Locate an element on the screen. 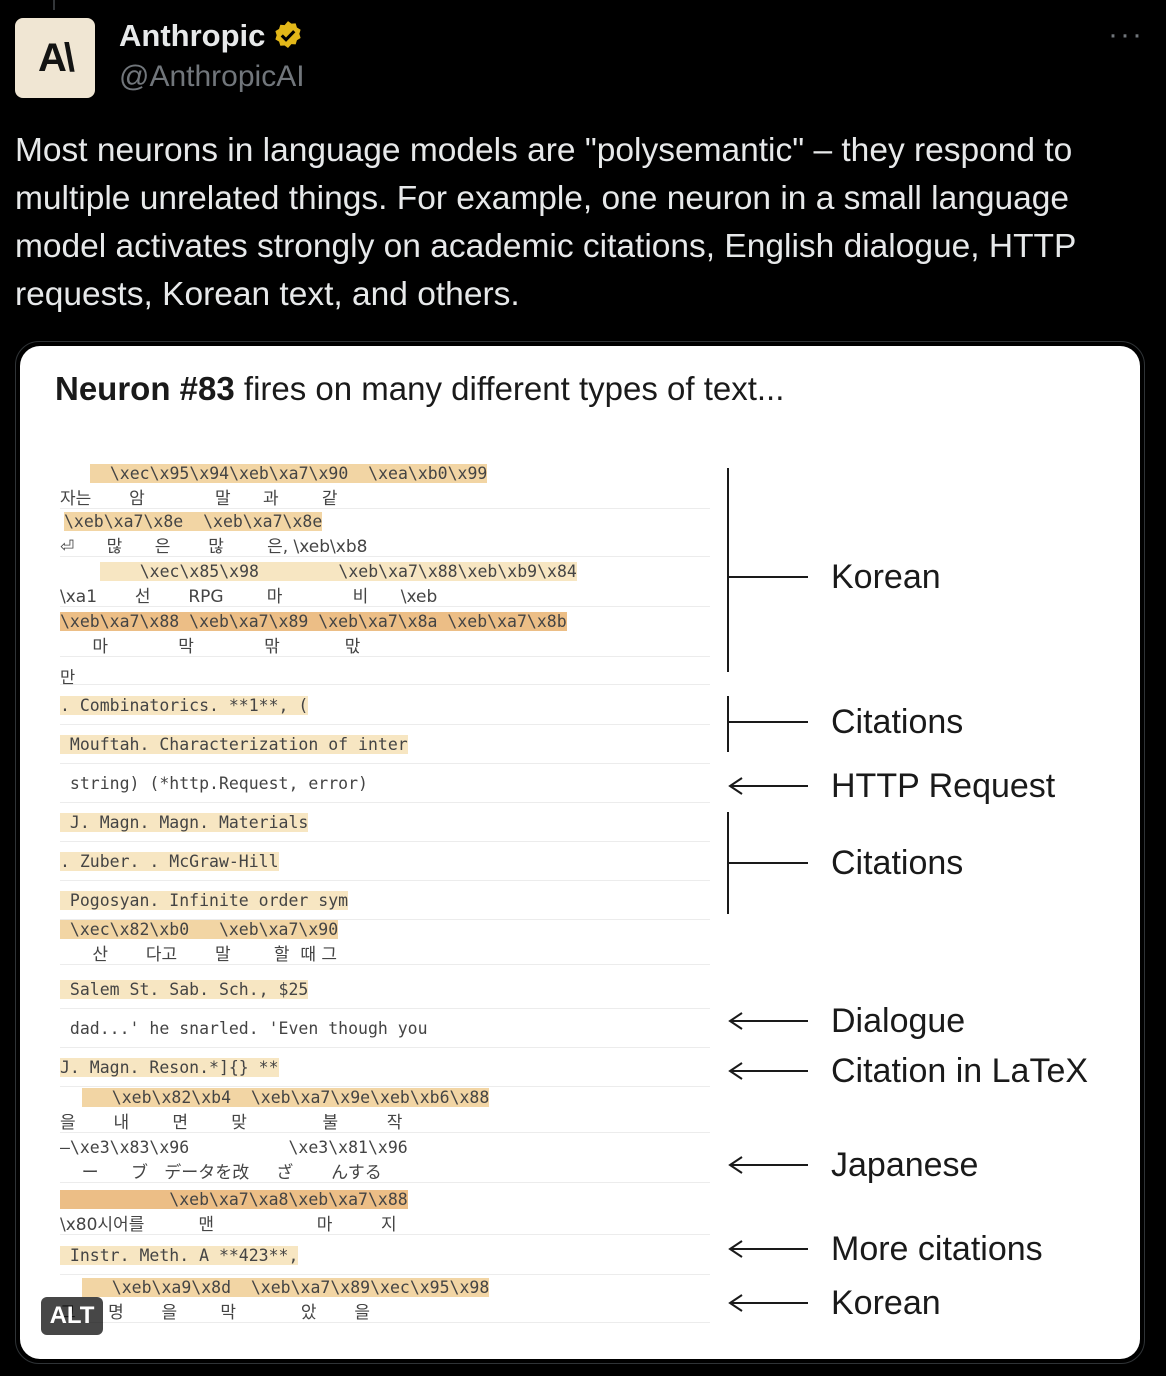 This screenshot has width=1166, height=1376. activation-row: . Zuber. . McGraw-Hill is located at coordinates (385, 863).